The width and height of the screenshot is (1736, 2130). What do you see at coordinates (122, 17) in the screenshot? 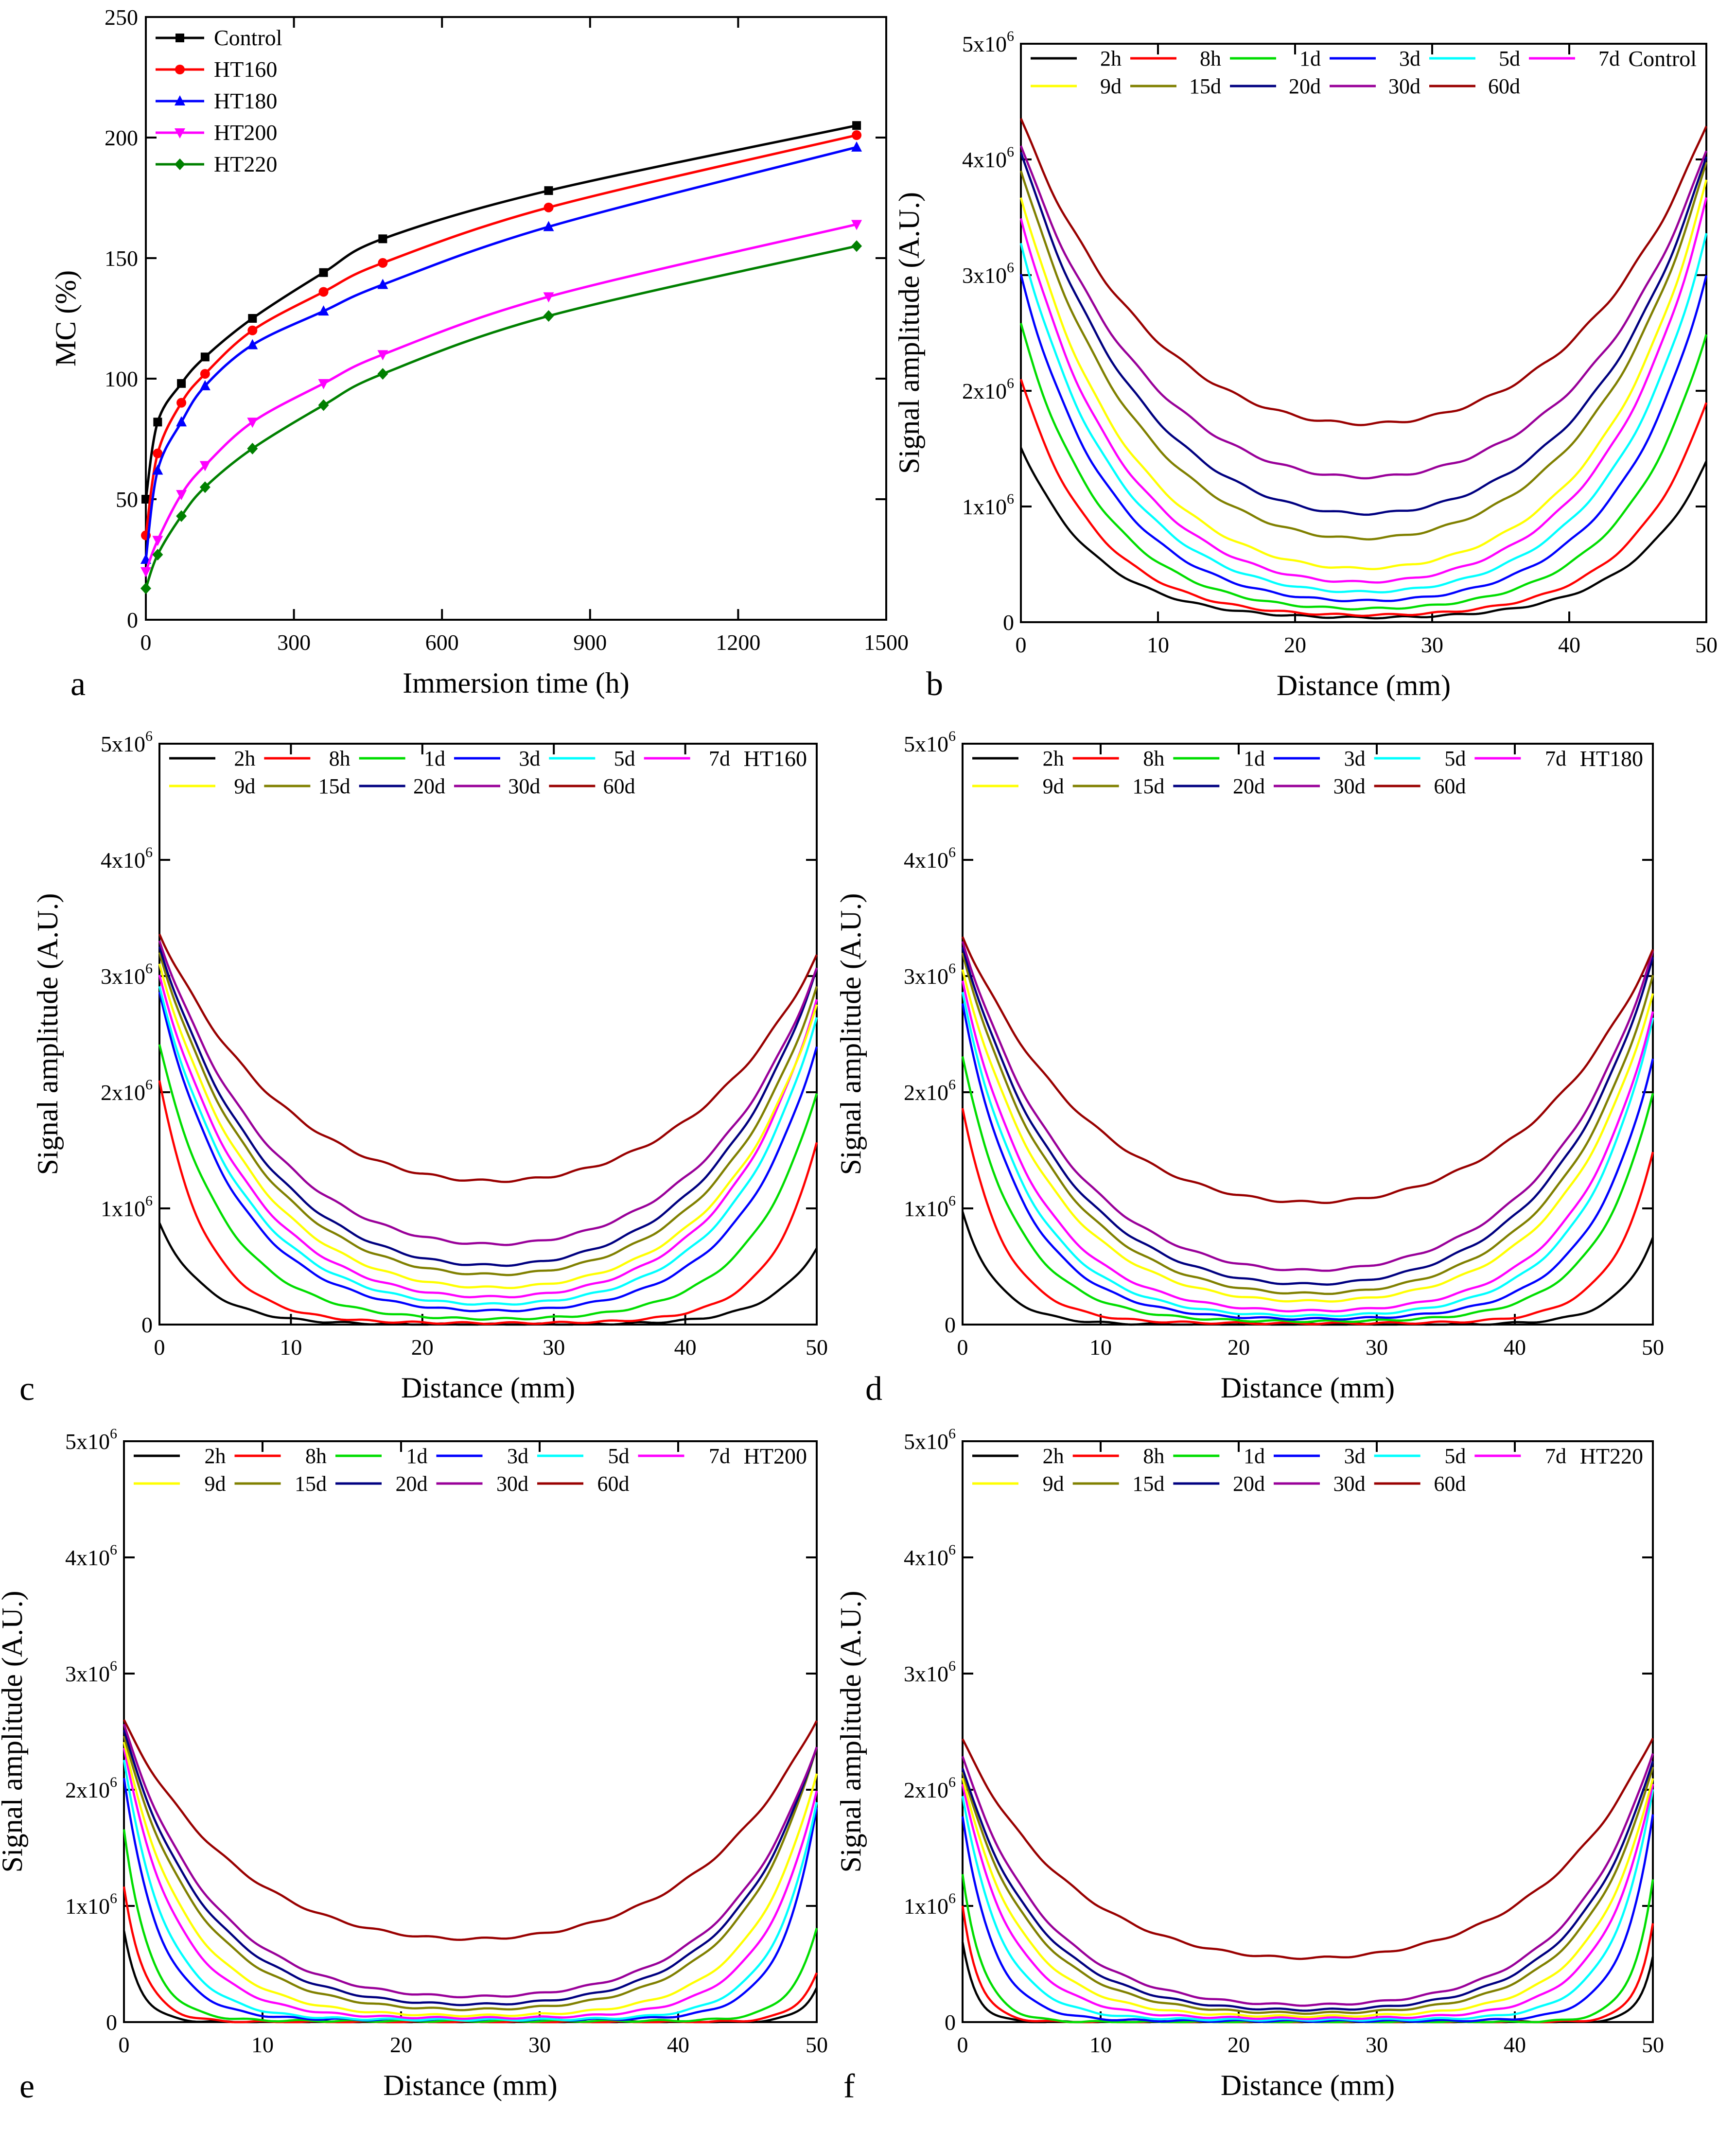
I see `y-tick-label: 250` at bounding box center [122, 17].